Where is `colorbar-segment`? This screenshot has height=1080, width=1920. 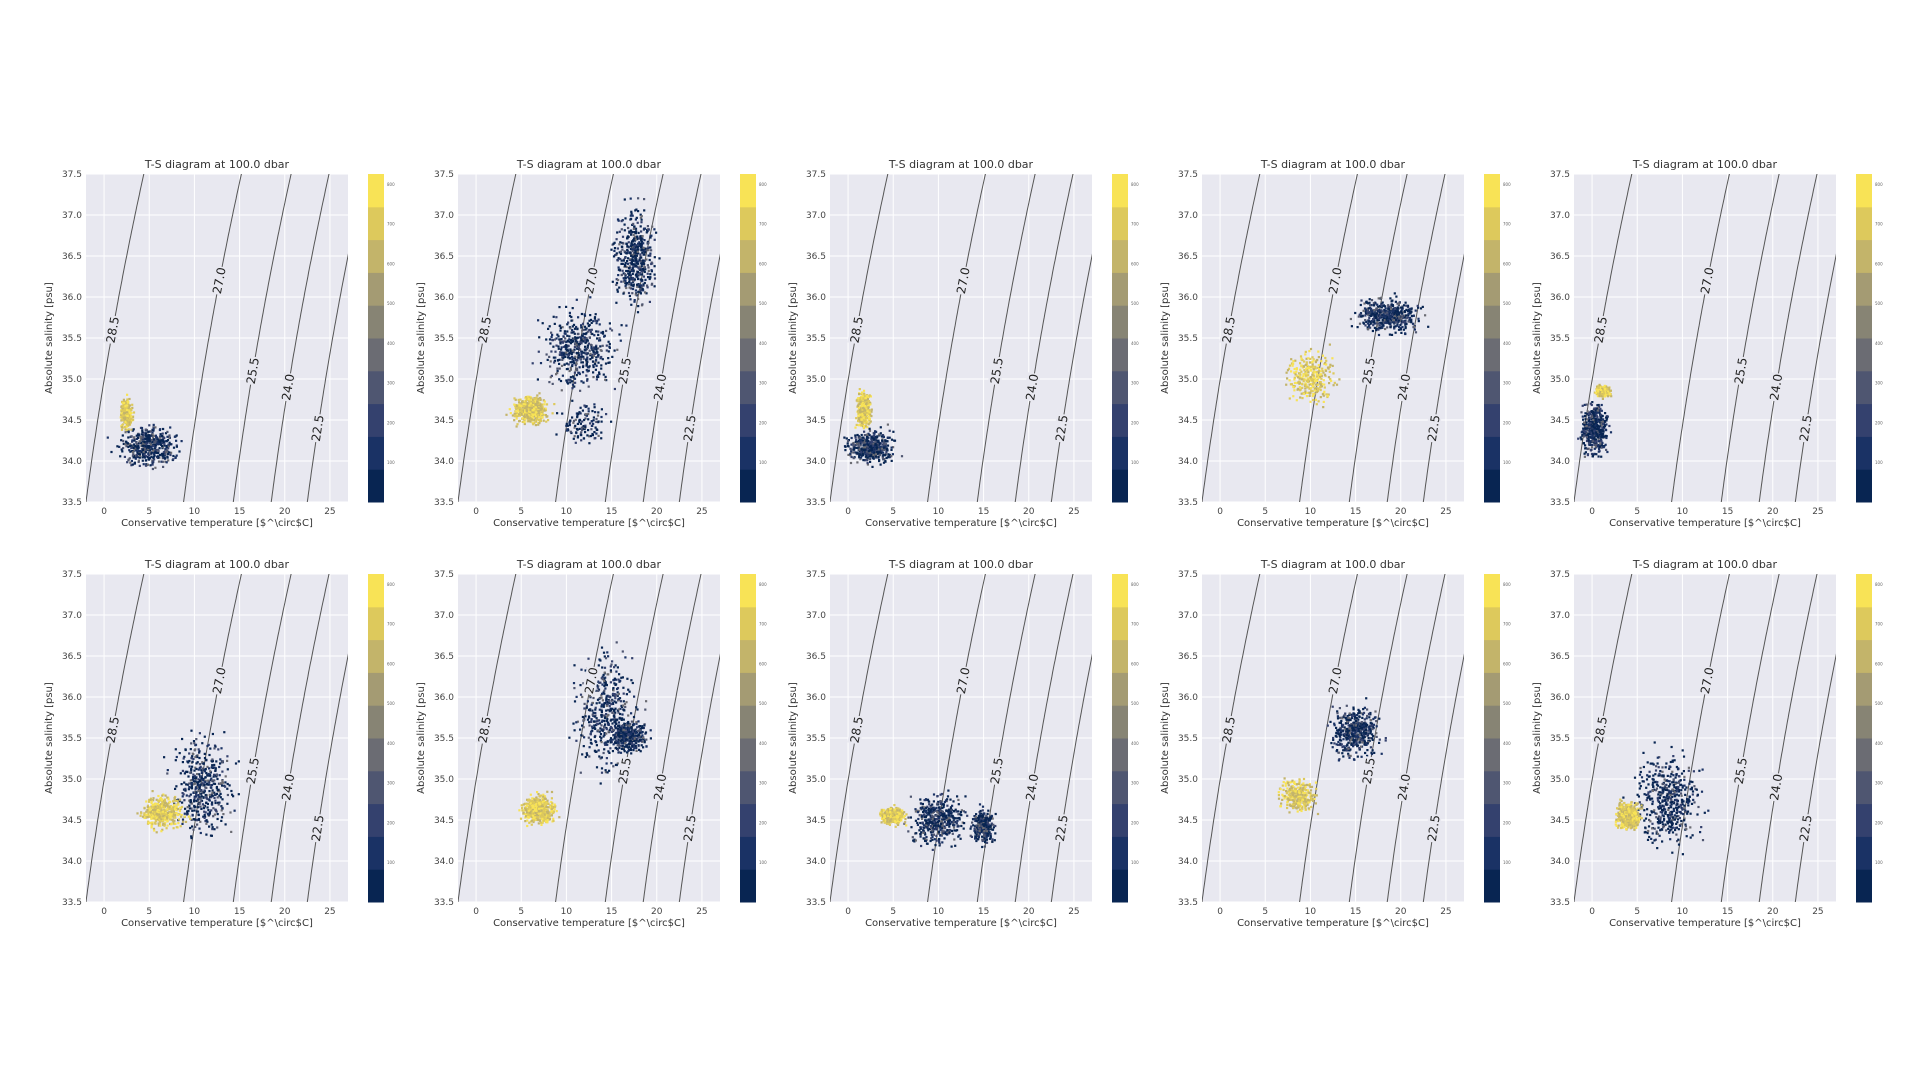 colorbar-segment is located at coordinates (748, 486).